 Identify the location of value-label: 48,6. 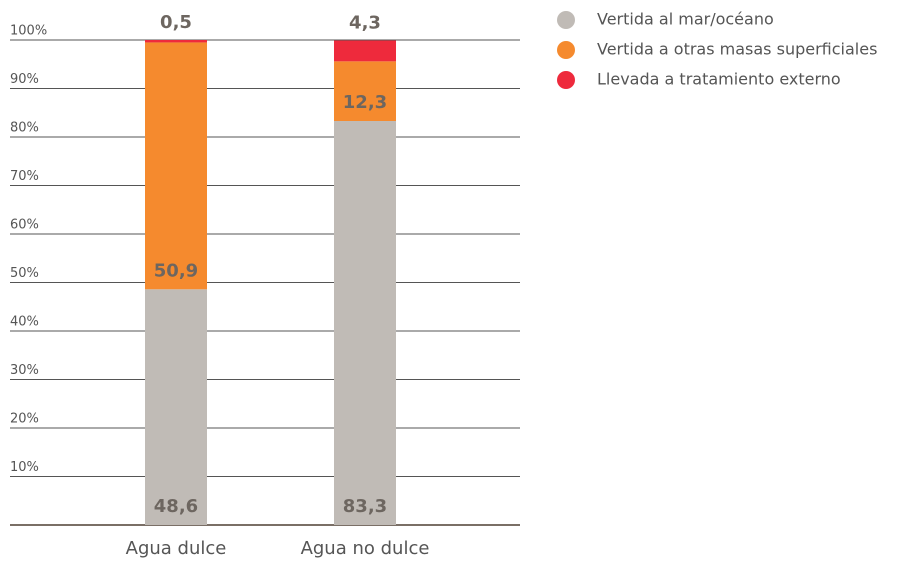
(176, 506).